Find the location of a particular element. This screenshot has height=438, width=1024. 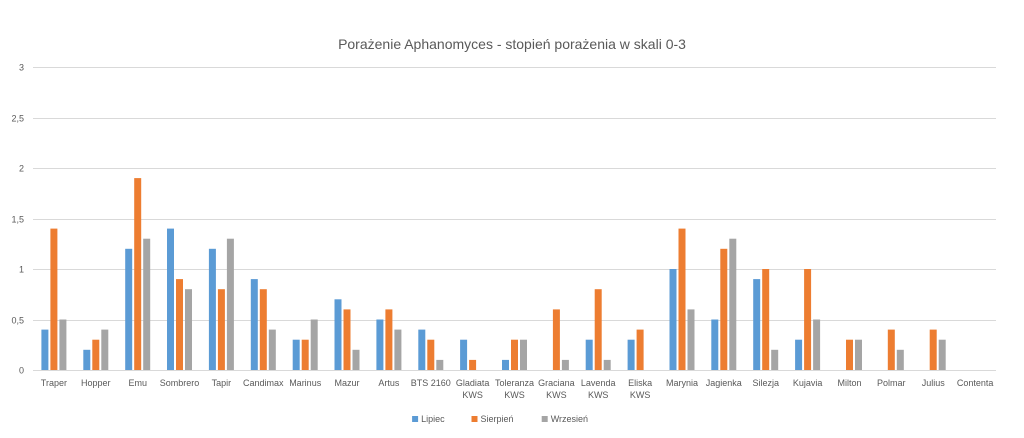

y-axis-ticks: 0 0,5 1 1,5 2 2,5 3 is located at coordinates (17, 219).